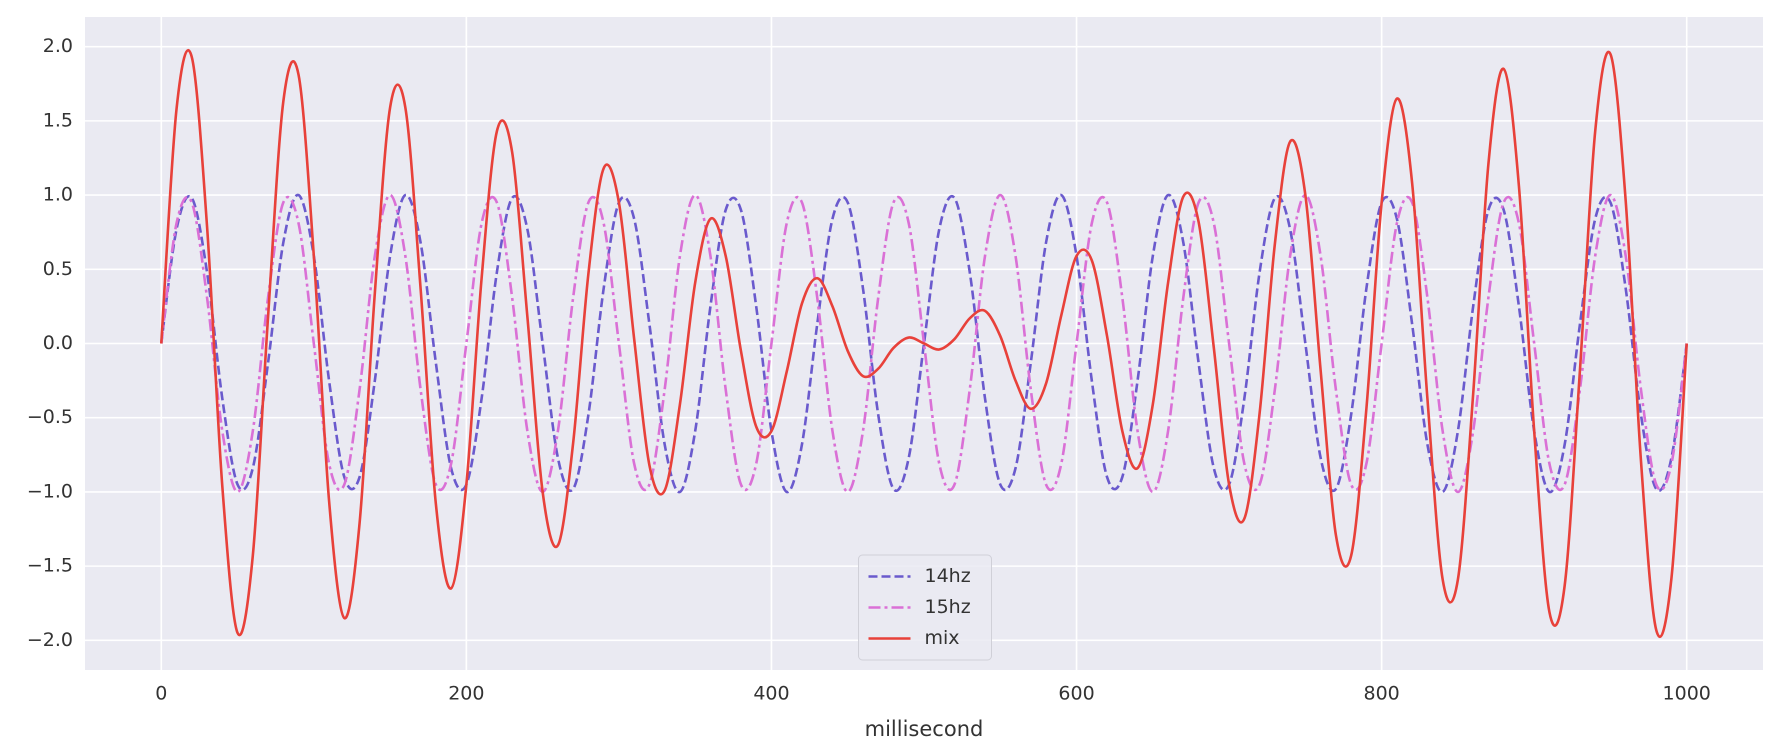 Image resolution: width=1772 pixels, height=756 pixels. Describe the element at coordinates (50, 566) in the screenshot. I see `y-tick-label: −1.5` at that location.